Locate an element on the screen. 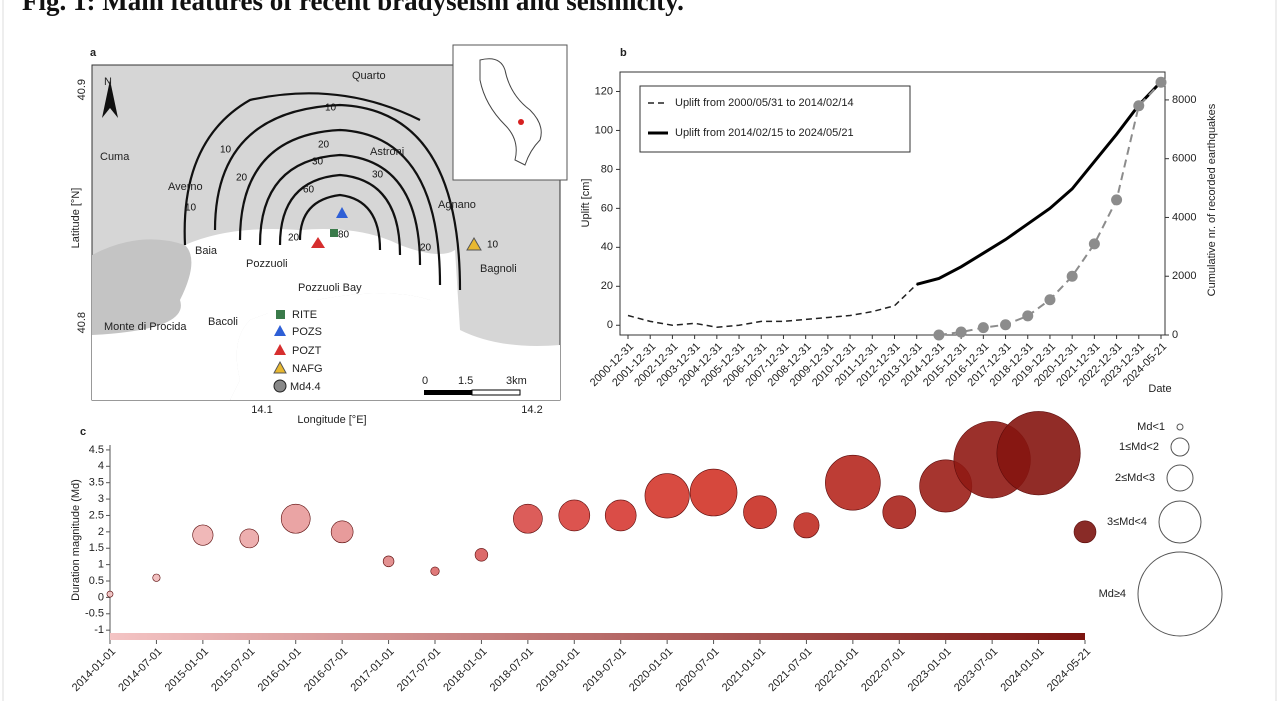 This screenshot has height=701, width=1280. y2-tick-label: 2000 is located at coordinates (1184, 276).